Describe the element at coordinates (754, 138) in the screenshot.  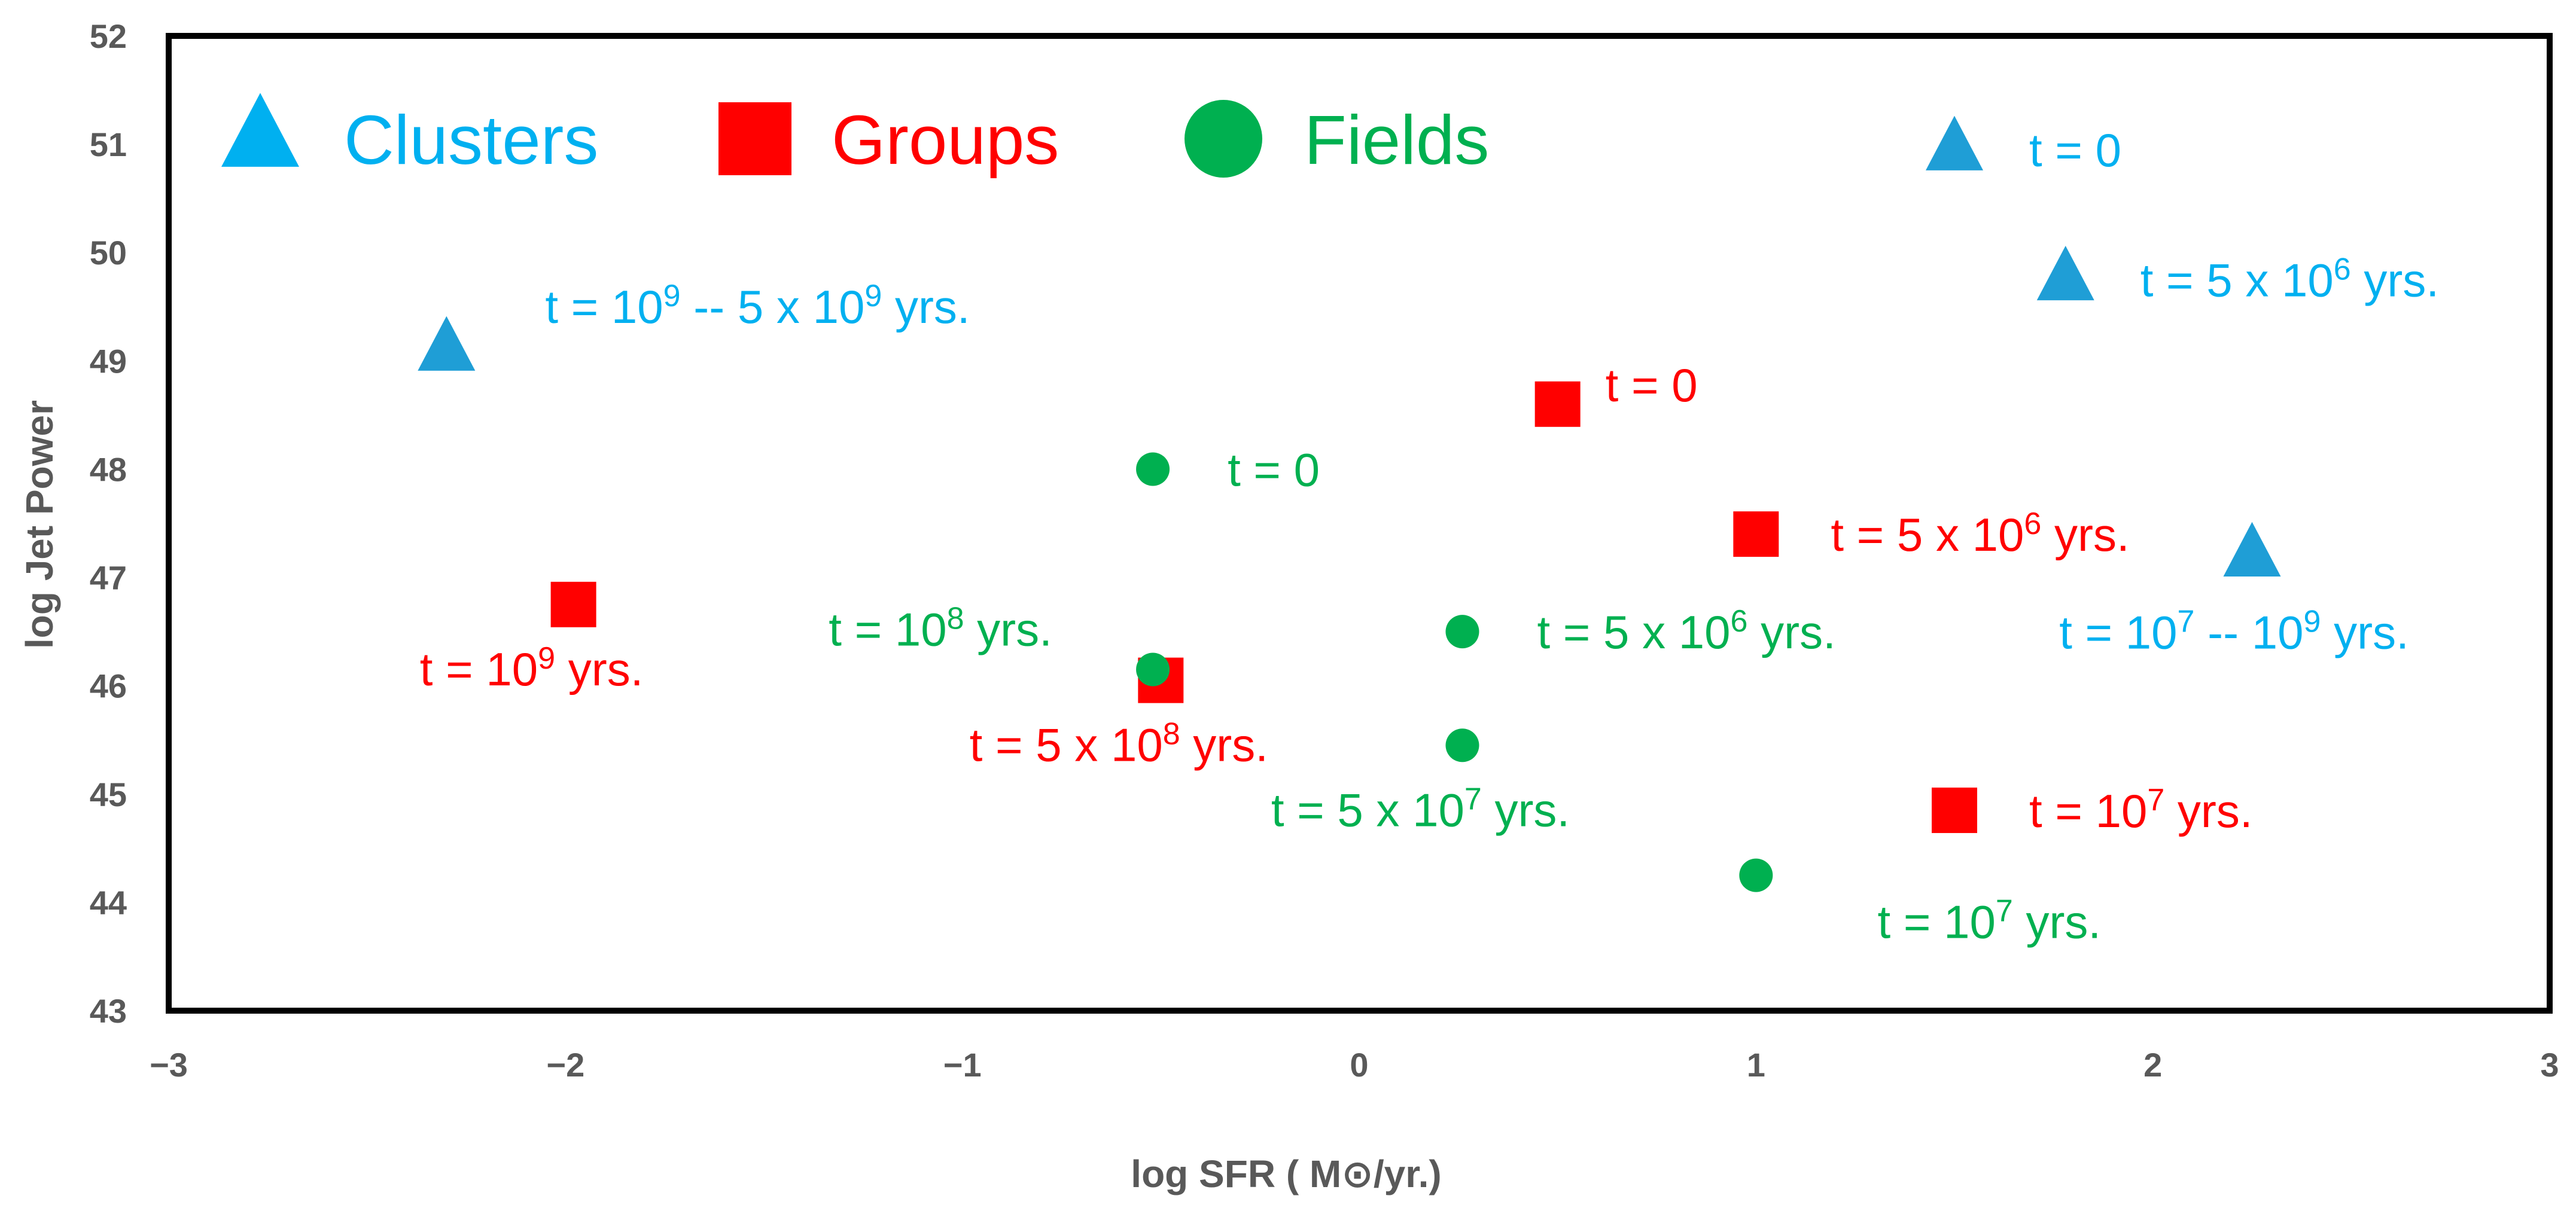
I see `legend-marker-groups` at that location.